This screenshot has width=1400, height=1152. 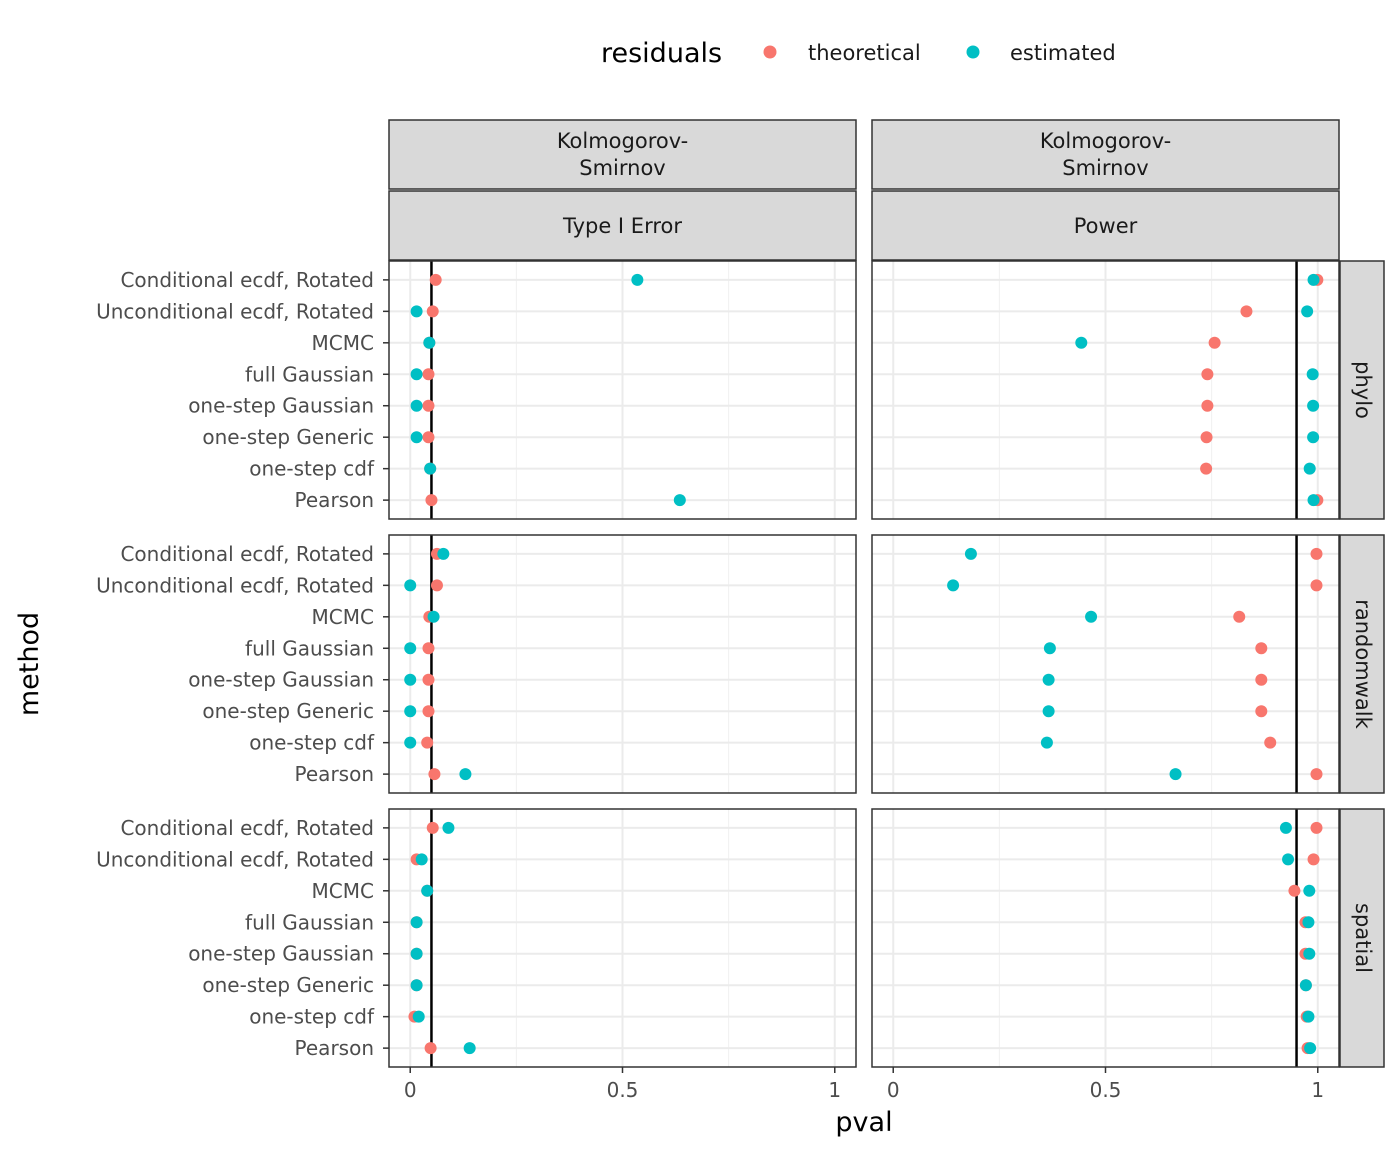 What do you see at coordinates (661, 53) in the screenshot?
I see `legend-title: residuals` at bounding box center [661, 53].